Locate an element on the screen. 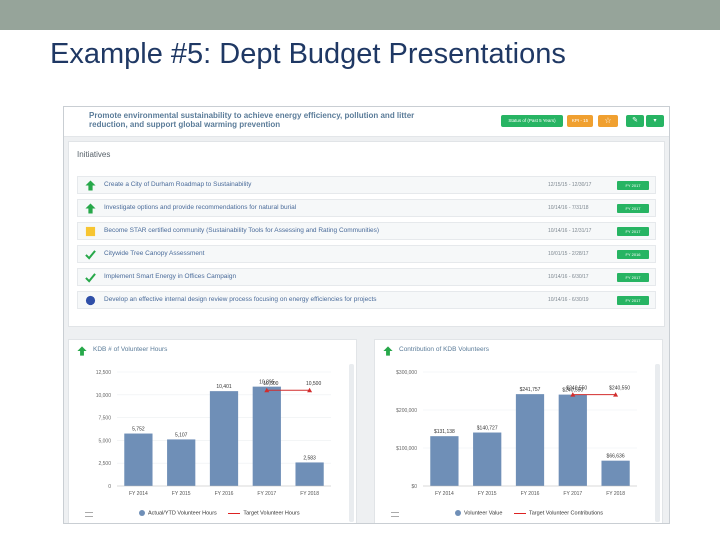 Image resolution: width=720 pixels, height=540 pixels. data-label: 10,401 is located at coordinates (224, 387).